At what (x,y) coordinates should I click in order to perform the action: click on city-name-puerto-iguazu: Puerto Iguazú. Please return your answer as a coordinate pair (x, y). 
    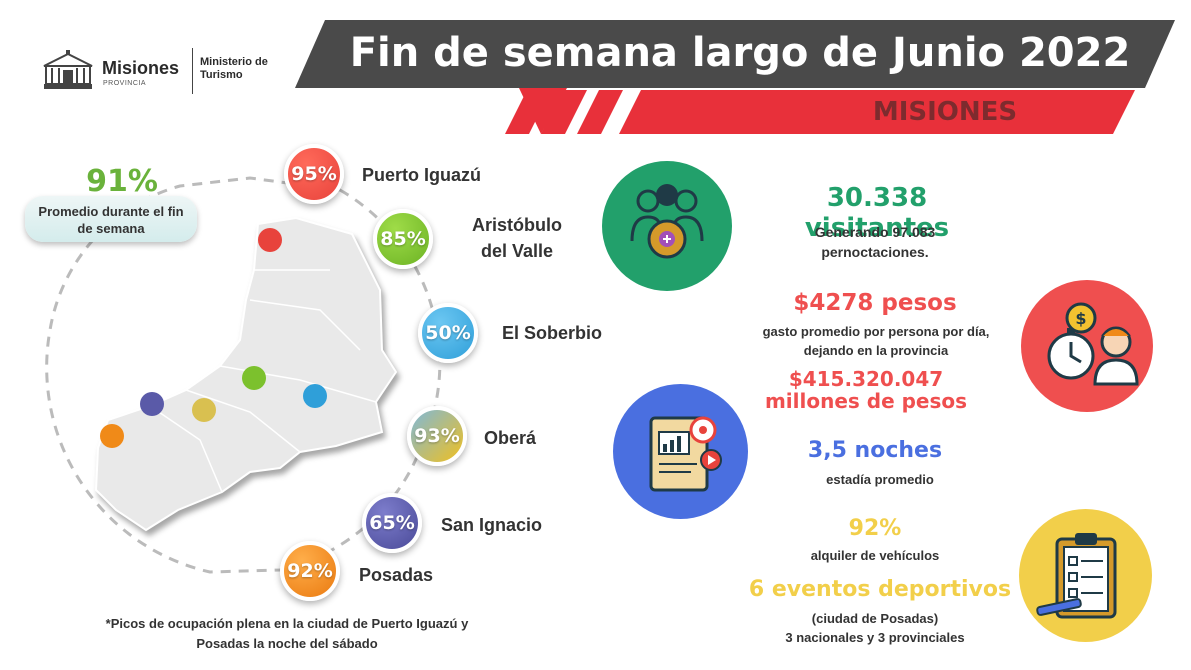
    Looking at the image, I should click on (422, 175).